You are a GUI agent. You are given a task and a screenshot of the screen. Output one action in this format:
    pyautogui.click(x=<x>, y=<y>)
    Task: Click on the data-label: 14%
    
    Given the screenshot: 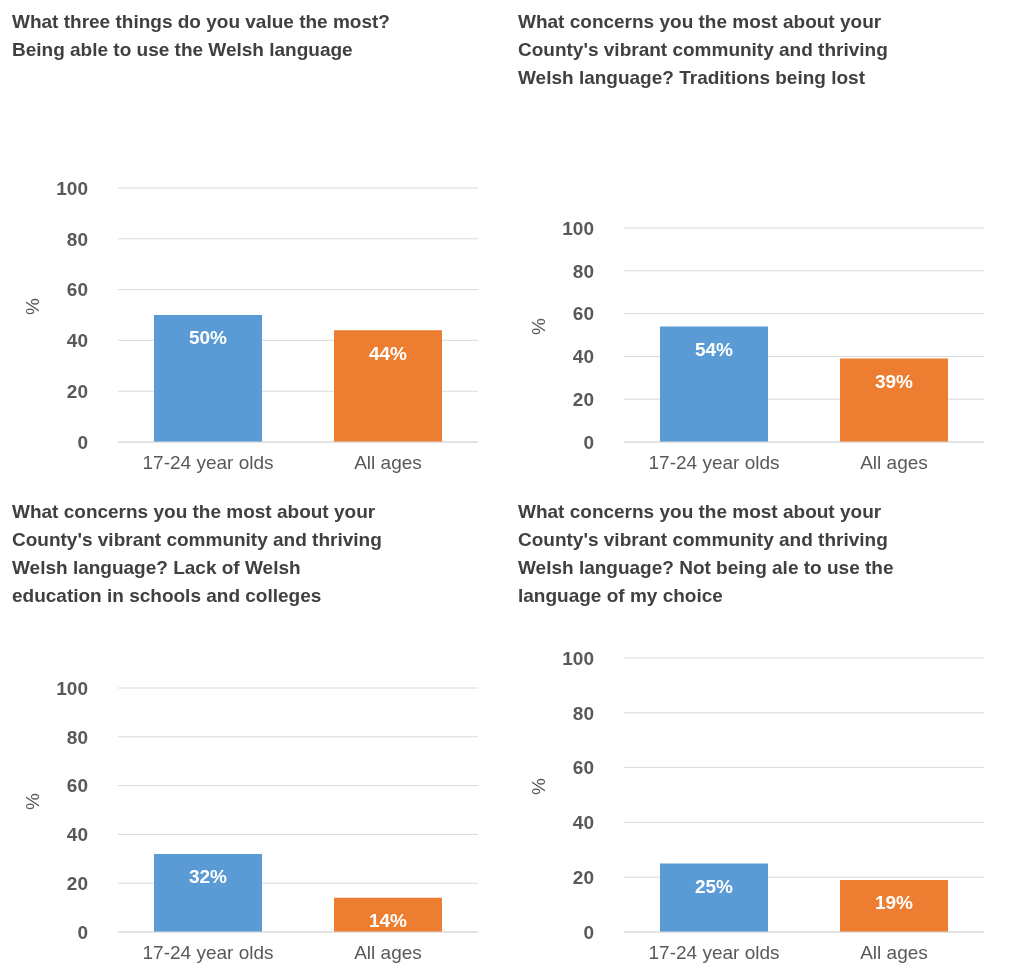 What is the action you would take?
    pyautogui.click(x=388, y=921)
    